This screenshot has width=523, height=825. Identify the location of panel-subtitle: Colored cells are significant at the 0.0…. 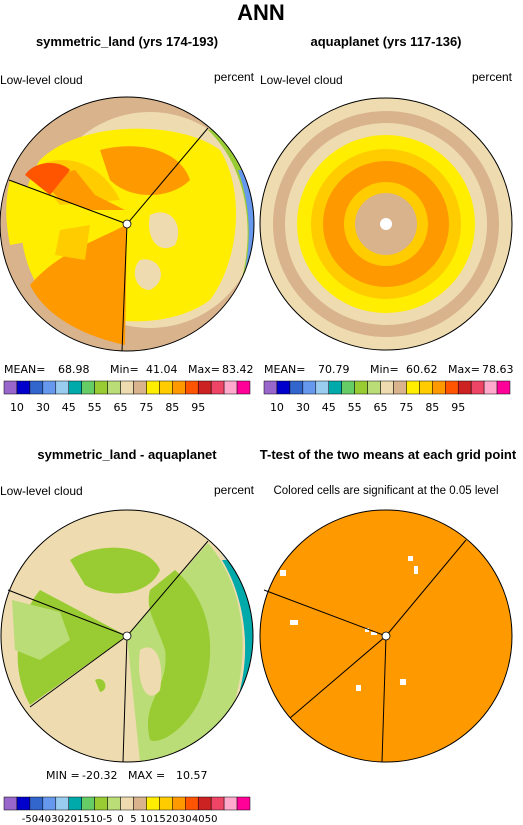
(385, 491).